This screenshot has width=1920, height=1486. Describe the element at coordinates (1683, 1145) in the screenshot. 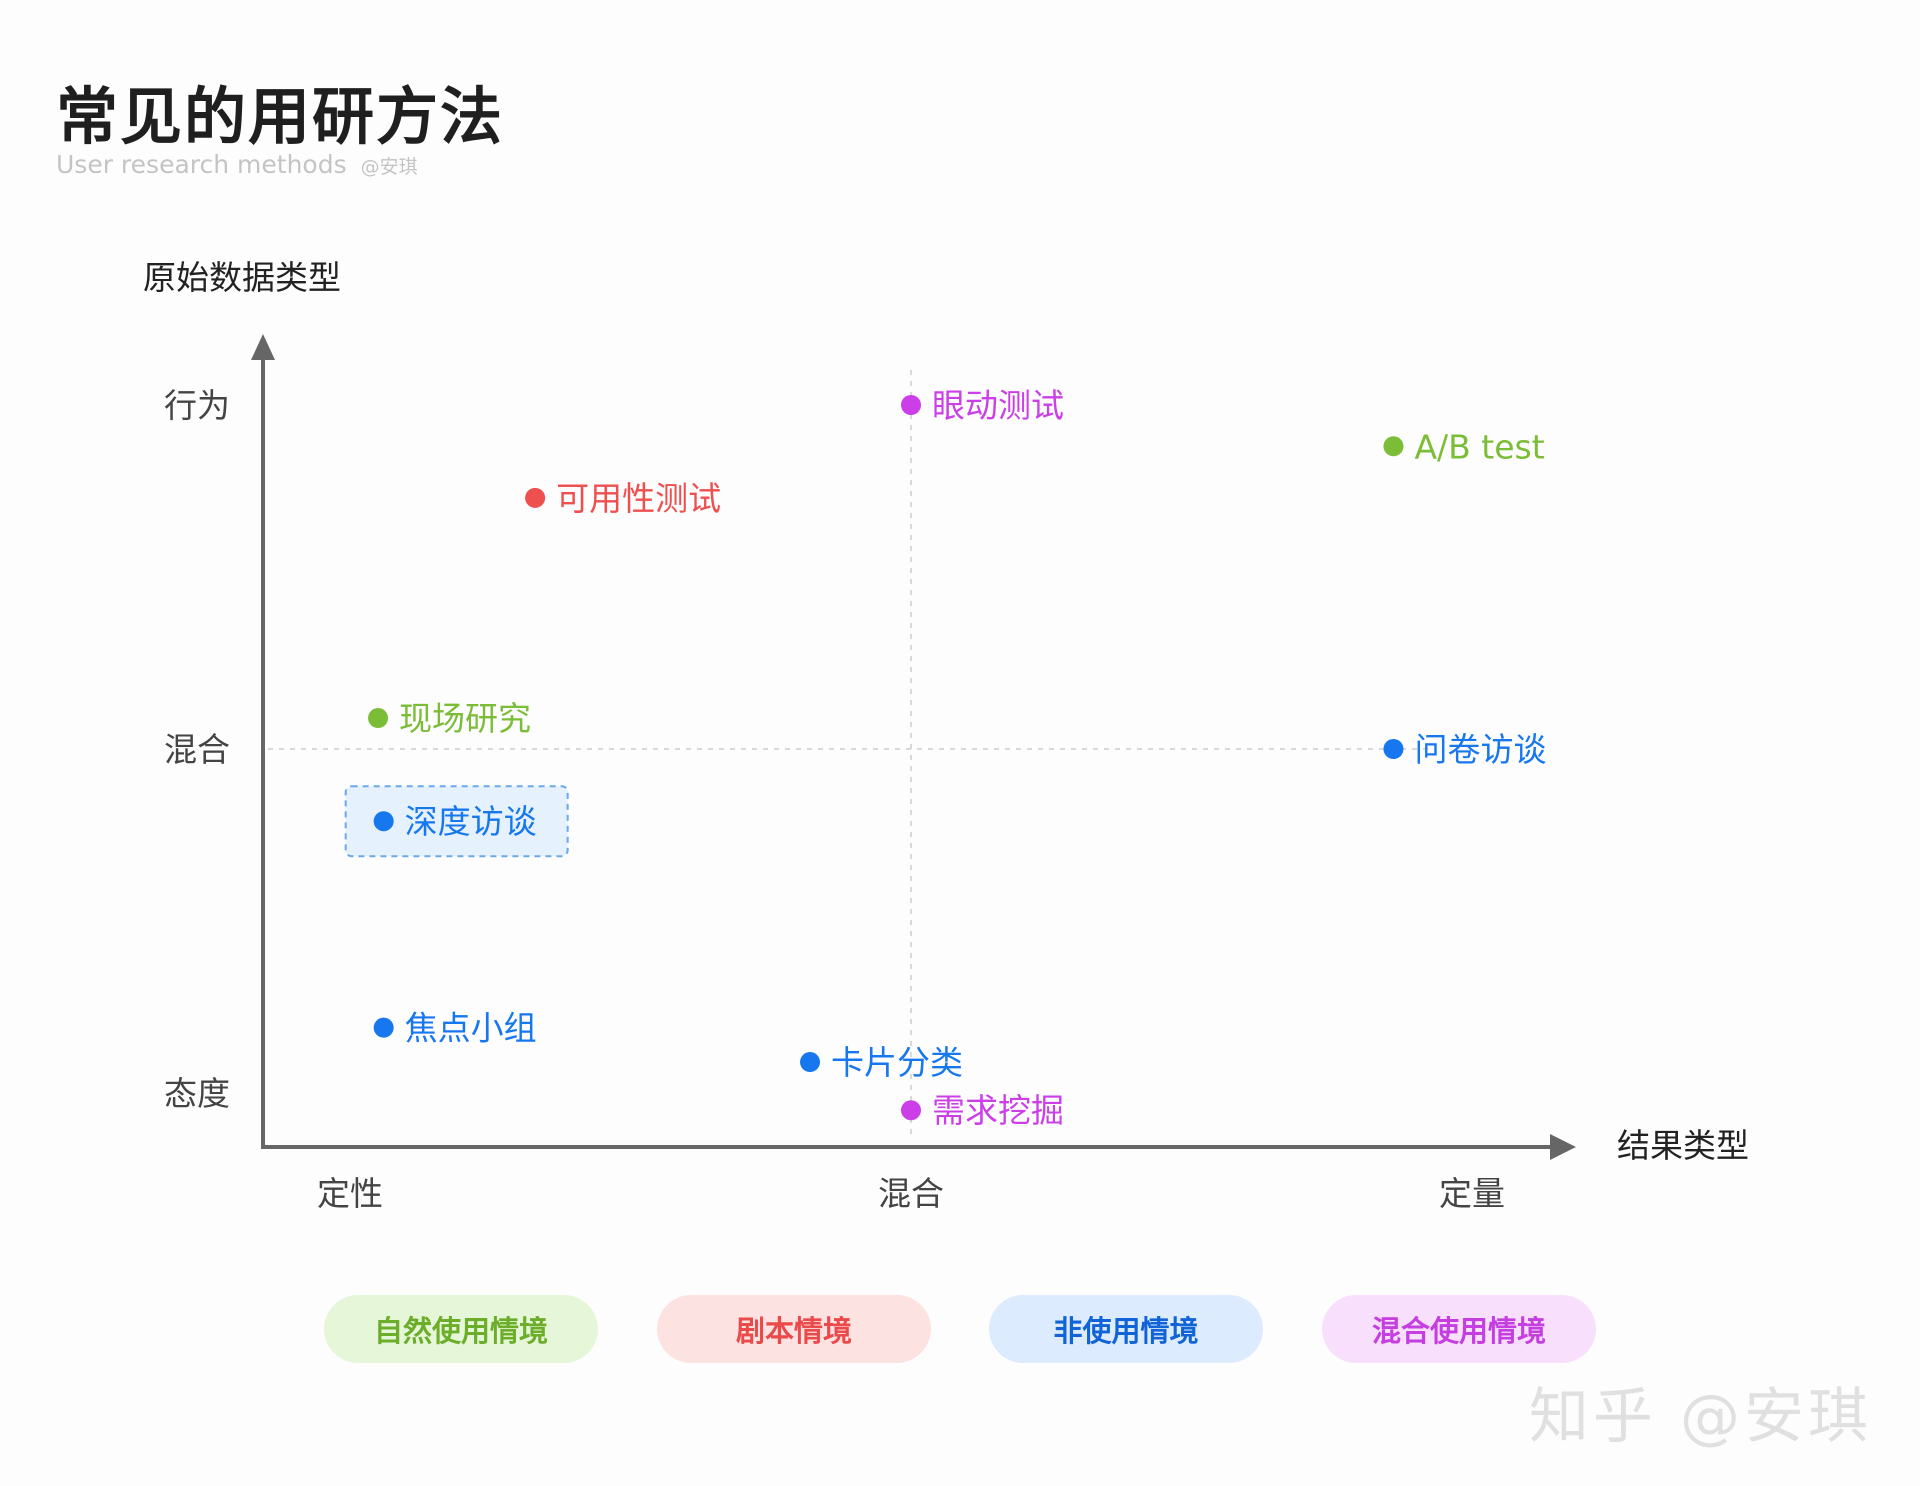

I see `x-axis-title: 结果类型` at that location.